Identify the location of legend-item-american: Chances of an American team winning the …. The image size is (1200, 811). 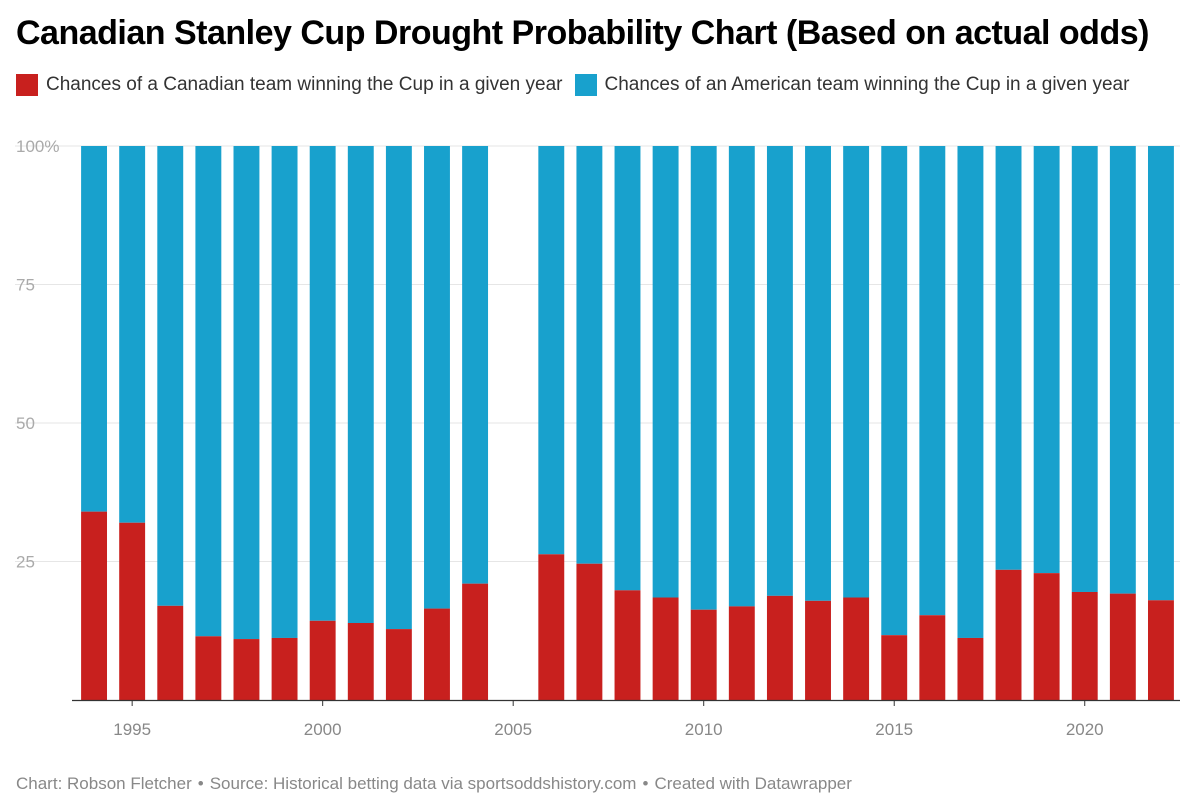
(852, 85).